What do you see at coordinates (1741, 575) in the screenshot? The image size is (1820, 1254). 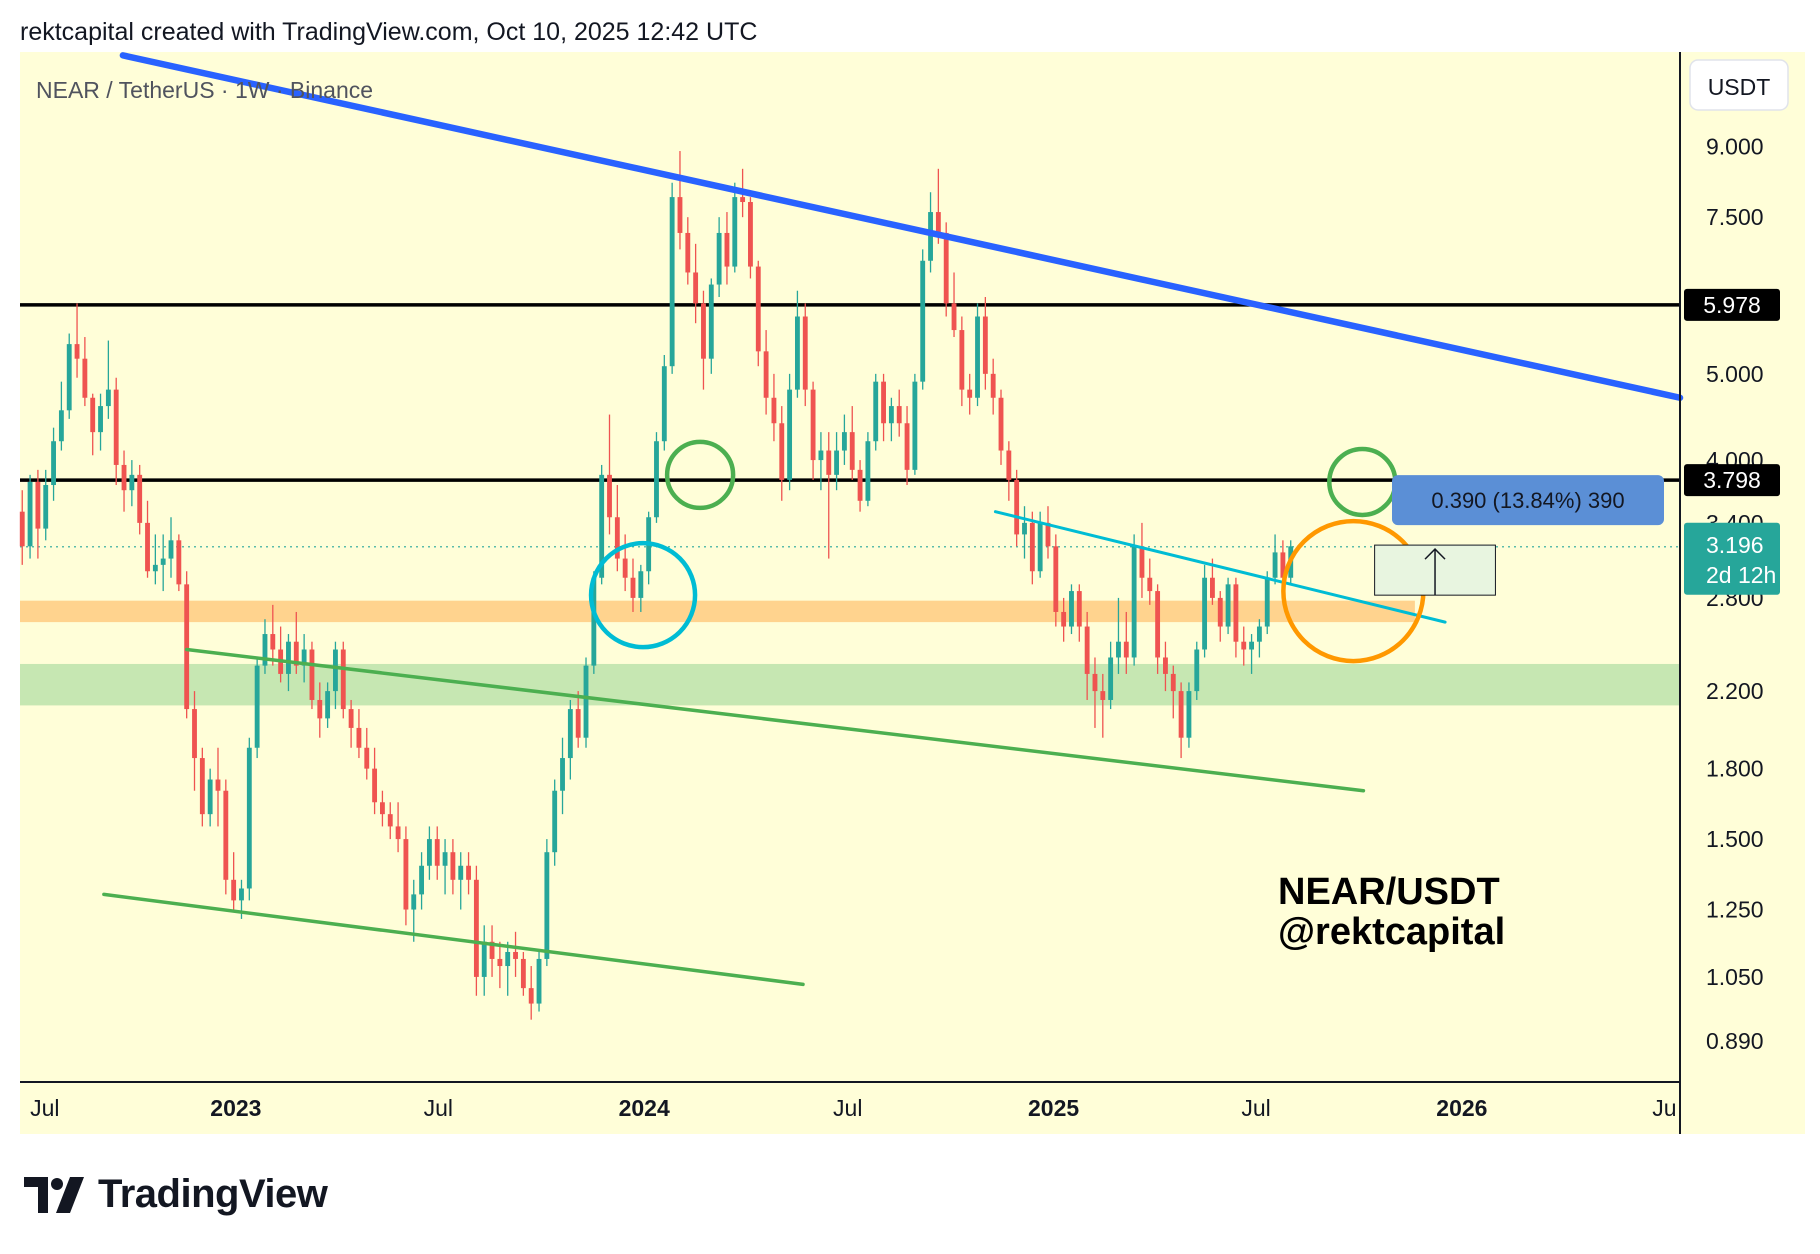 I see `candle-countdown: 2d 12h` at bounding box center [1741, 575].